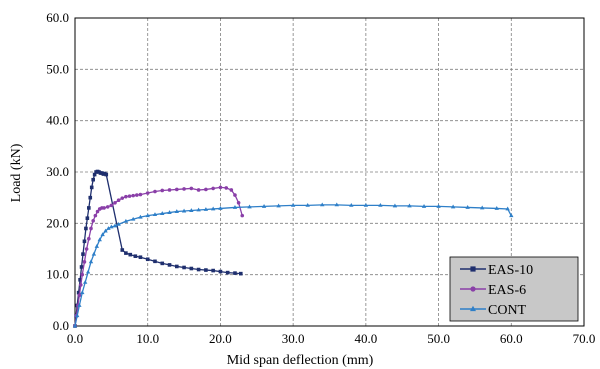 This screenshot has width=600, height=369. Describe the element at coordinates (584, 338) in the screenshot. I see `x-tick-label: 70.0` at that location.